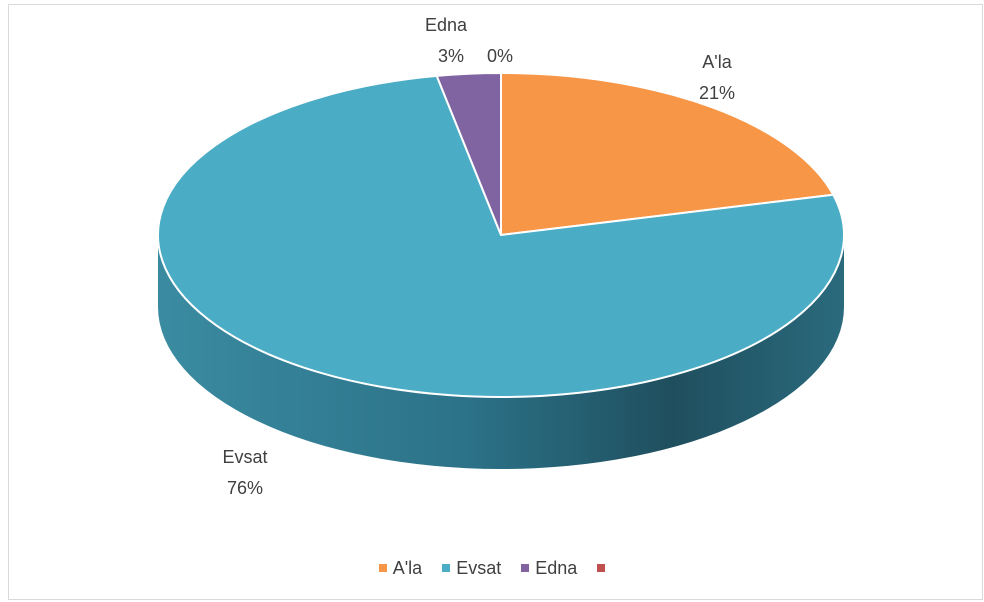 The height and width of the screenshot is (602, 984). Describe the element at coordinates (407, 567) in the screenshot. I see `legend-label: A'la` at that location.